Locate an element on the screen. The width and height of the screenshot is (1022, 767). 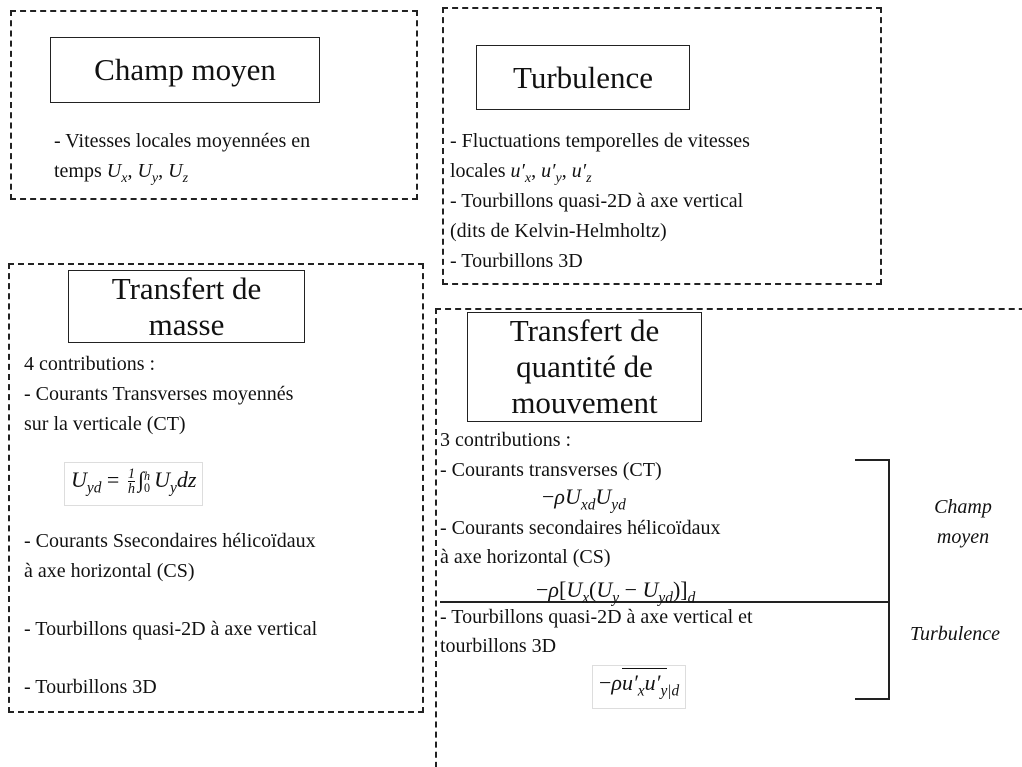
text-line: - Courants transverses (CT) is located at coordinates (551, 470).